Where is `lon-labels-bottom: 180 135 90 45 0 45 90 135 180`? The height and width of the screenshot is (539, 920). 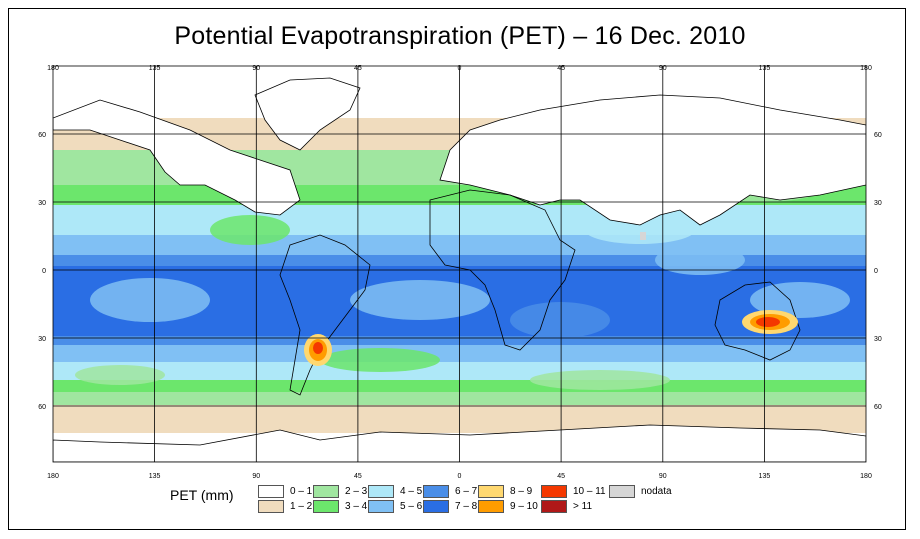 lon-labels-bottom: 180 135 90 45 0 45 90 135 180 is located at coordinates (459, 476).